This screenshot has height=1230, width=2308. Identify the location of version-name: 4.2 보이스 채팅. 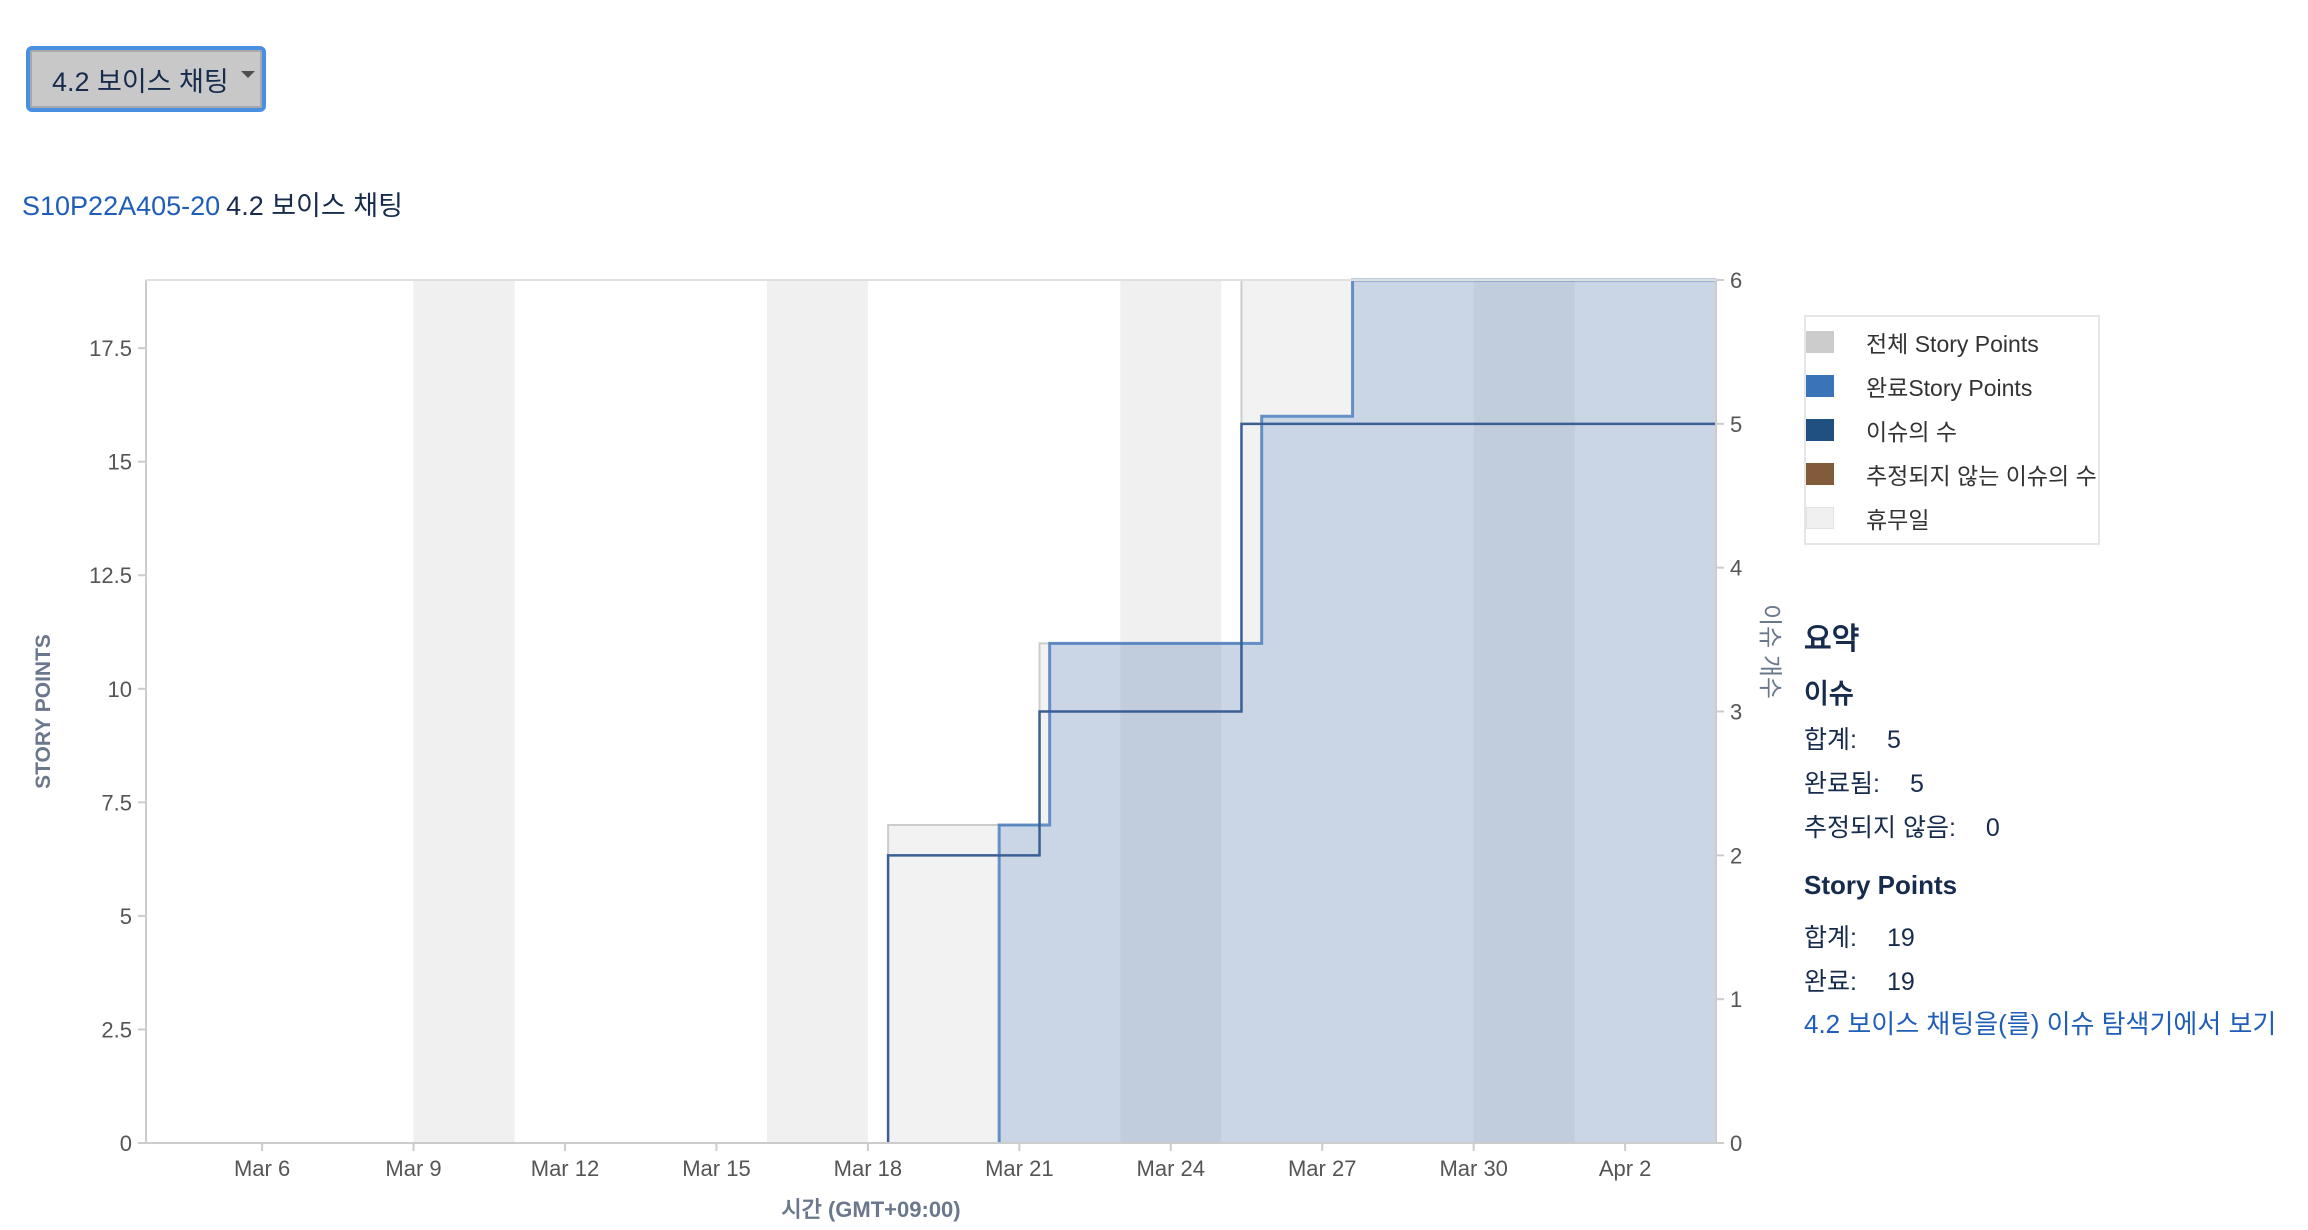
(314, 206).